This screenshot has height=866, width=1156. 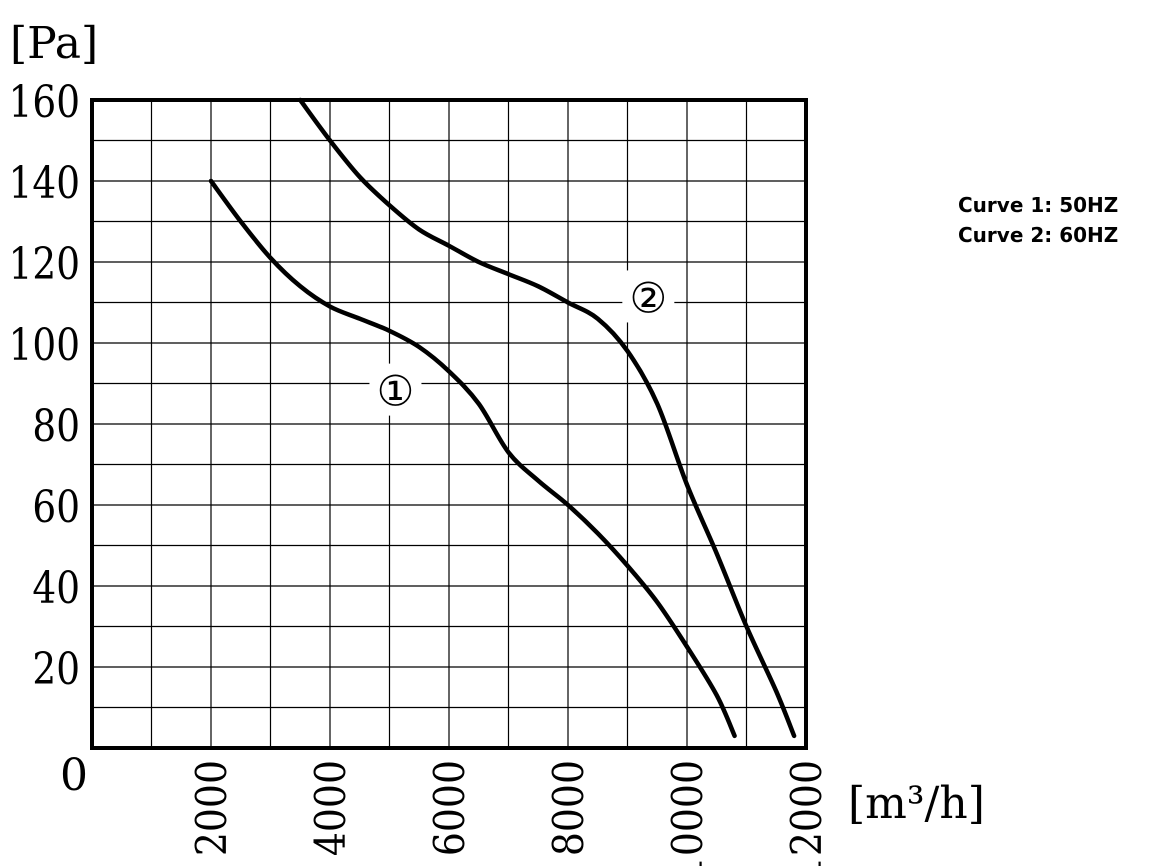 What do you see at coordinates (807, 813) in the screenshot?
I see `x-tick-label: 12000` at bounding box center [807, 813].